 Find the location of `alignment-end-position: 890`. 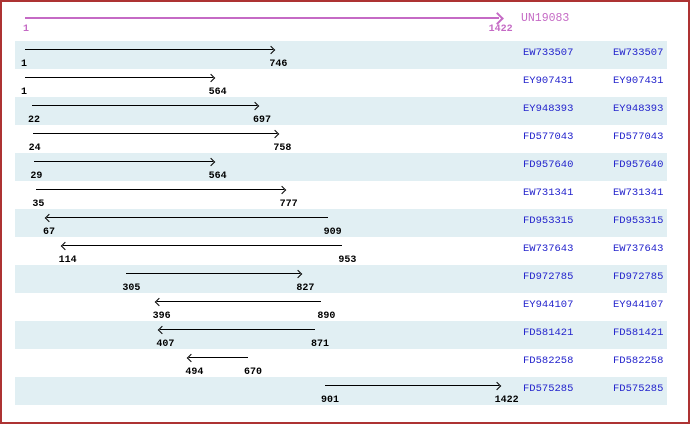

alignment-end-position: 890 is located at coordinates (326, 316).